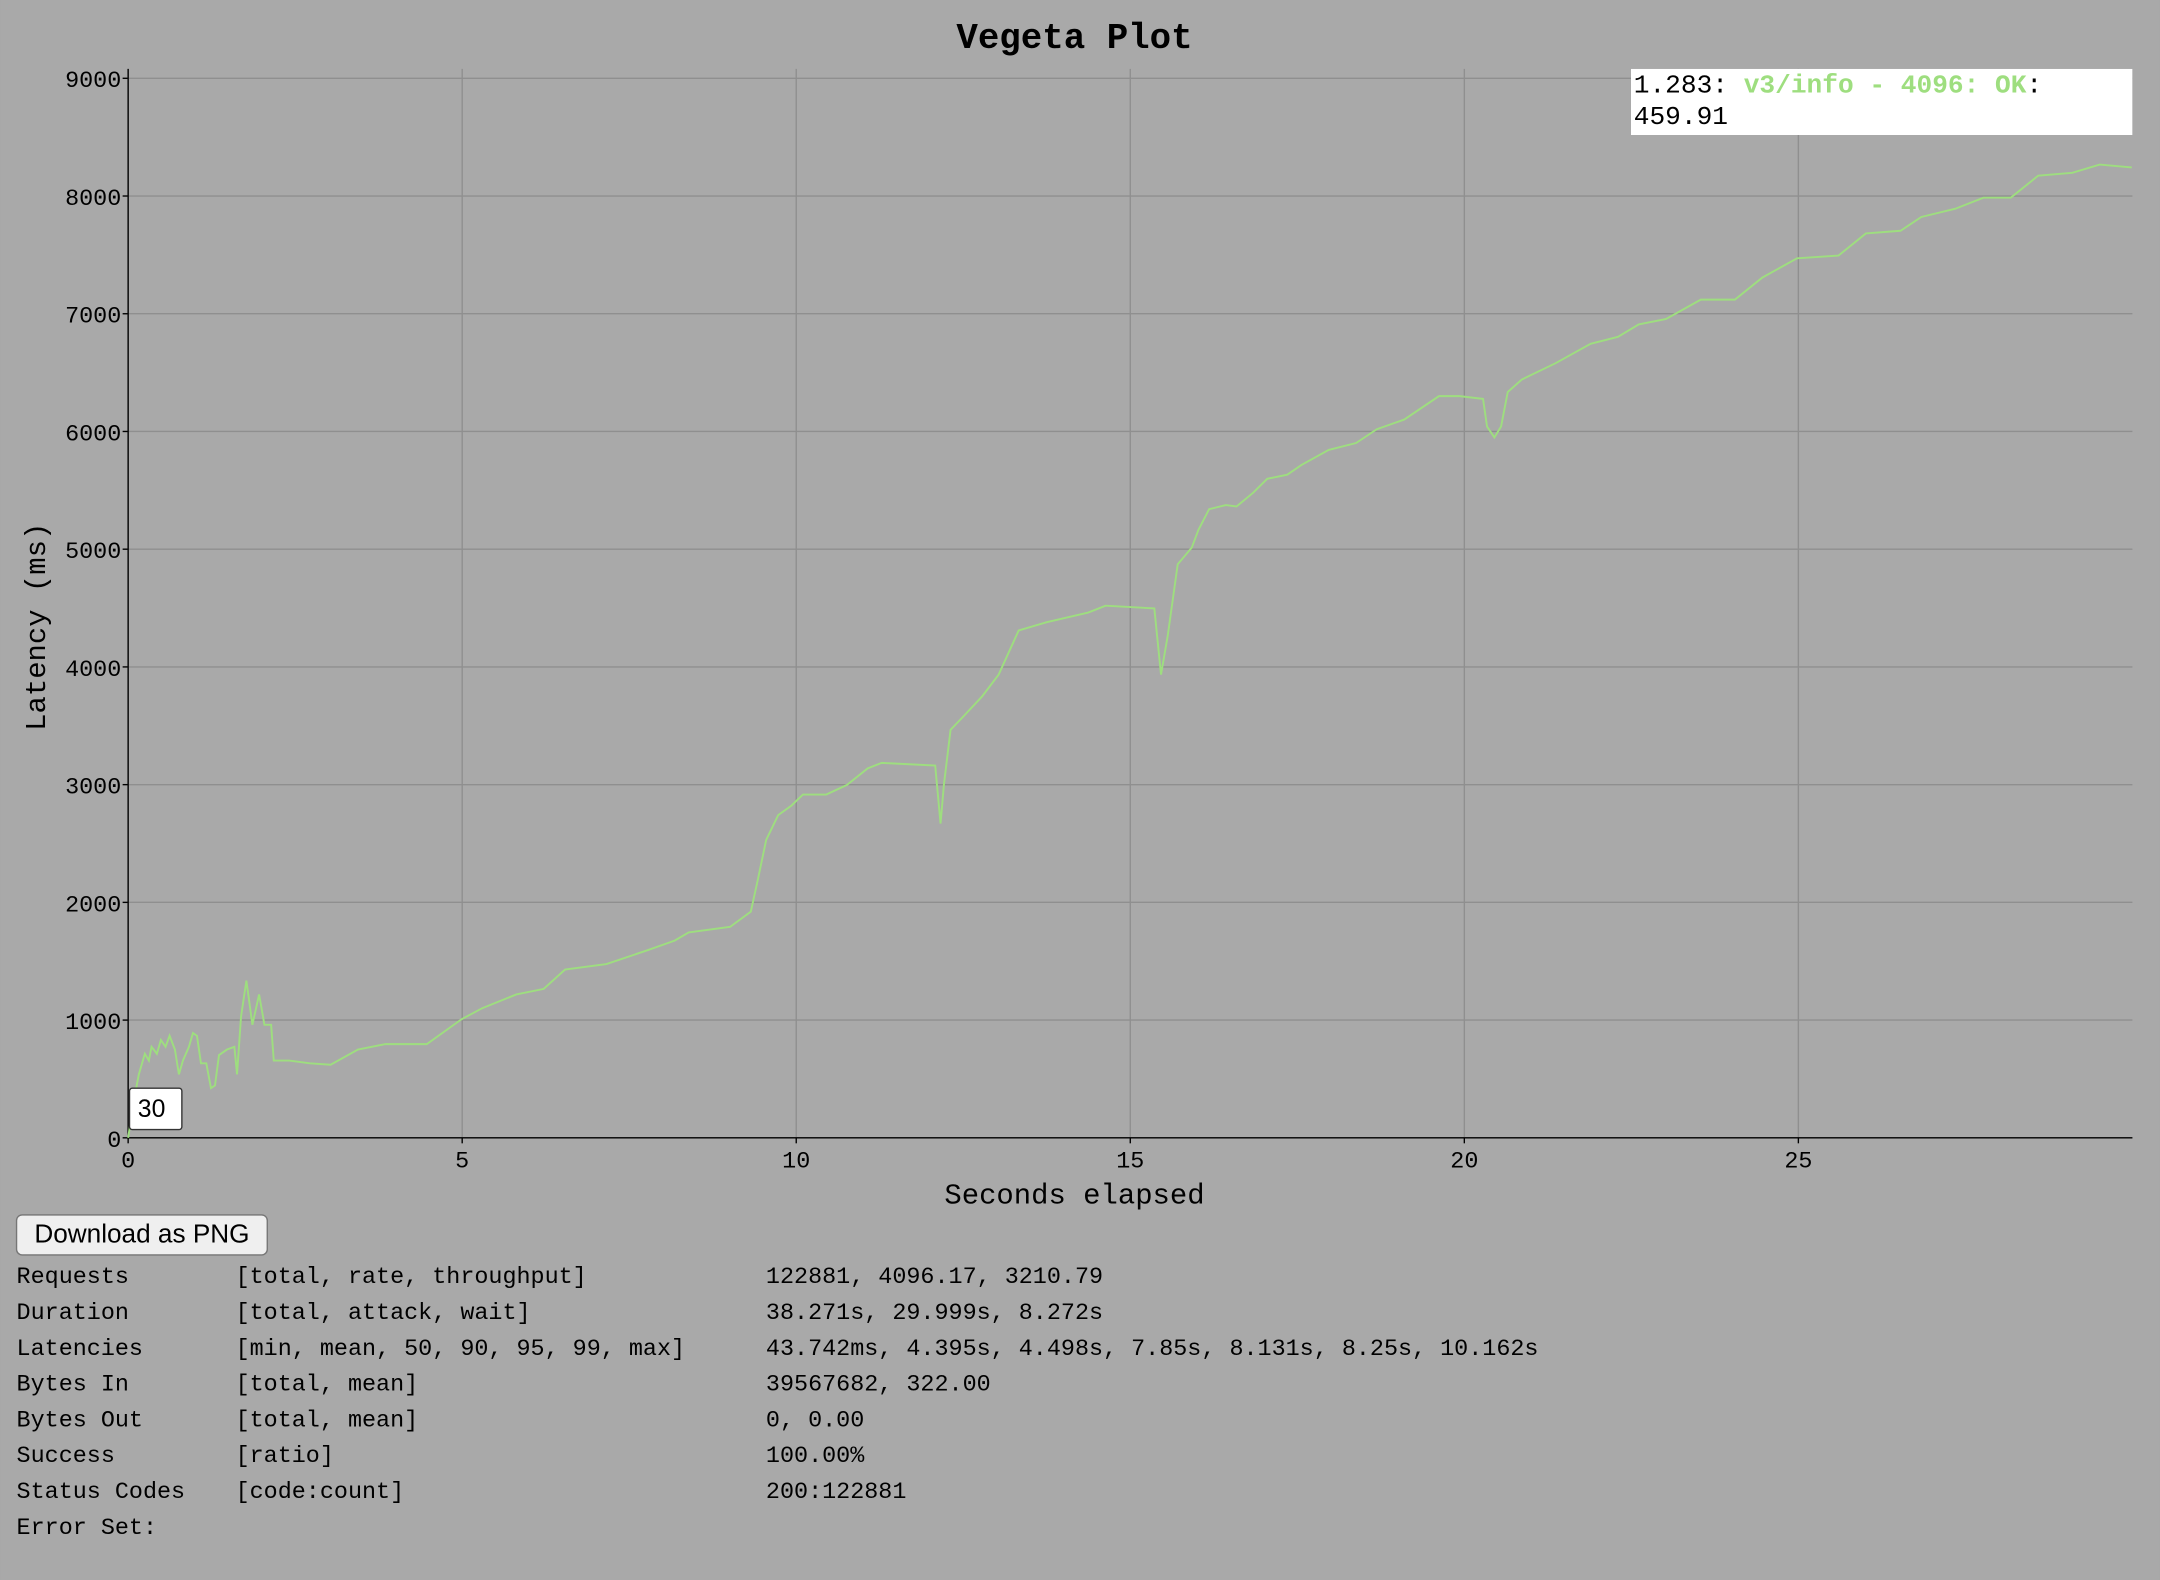 Image resolution: width=2160 pixels, height=1580 pixels. What do you see at coordinates (73, 1386) in the screenshot?
I see `report-cell: Bytes In` at bounding box center [73, 1386].